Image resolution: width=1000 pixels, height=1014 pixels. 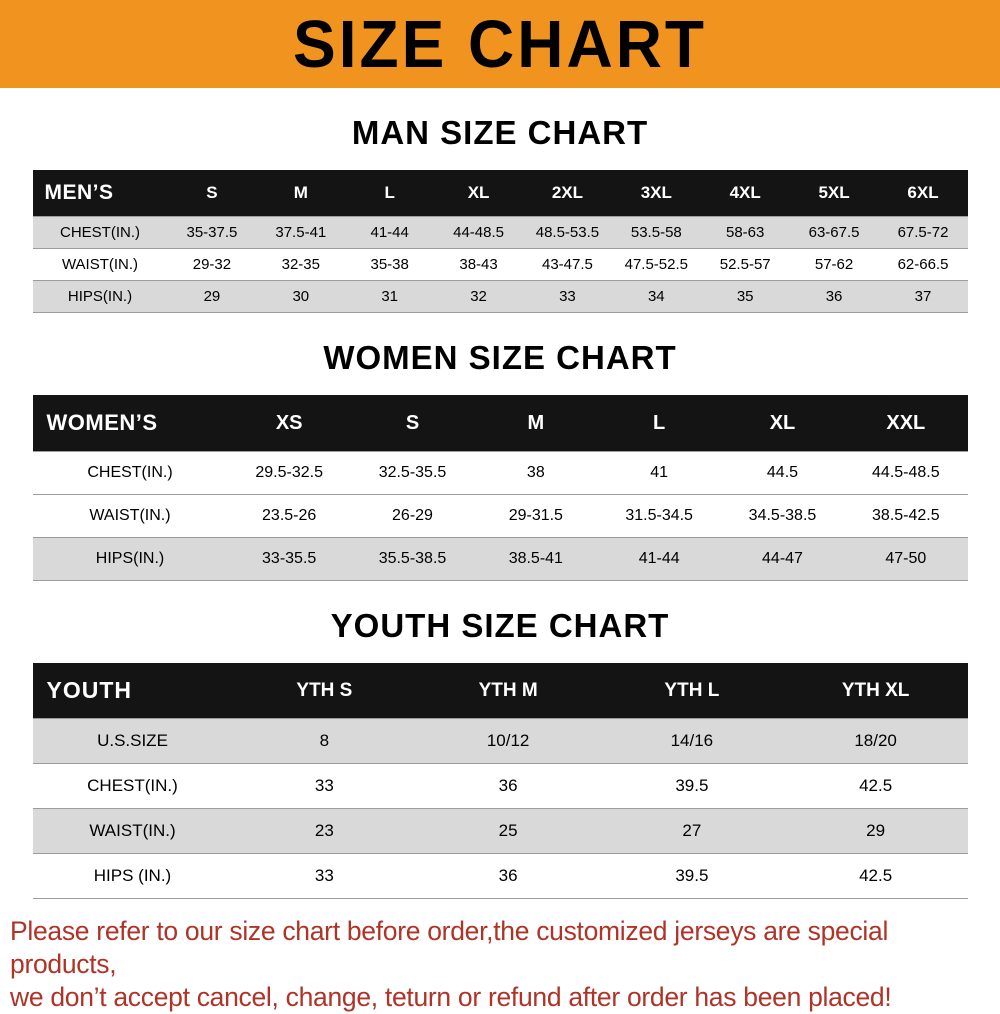 What do you see at coordinates (567, 232) in the screenshot?
I see `size-value: 48.5-53.5` at bounding box center [567, 232].